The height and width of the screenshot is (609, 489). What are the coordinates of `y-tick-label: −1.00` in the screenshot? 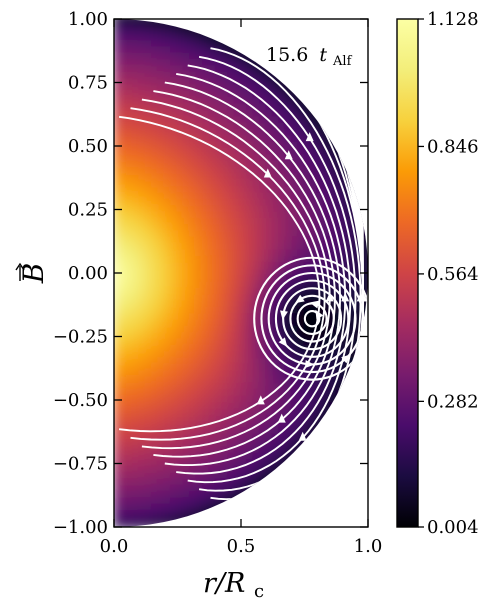 It's located at (80, 527).